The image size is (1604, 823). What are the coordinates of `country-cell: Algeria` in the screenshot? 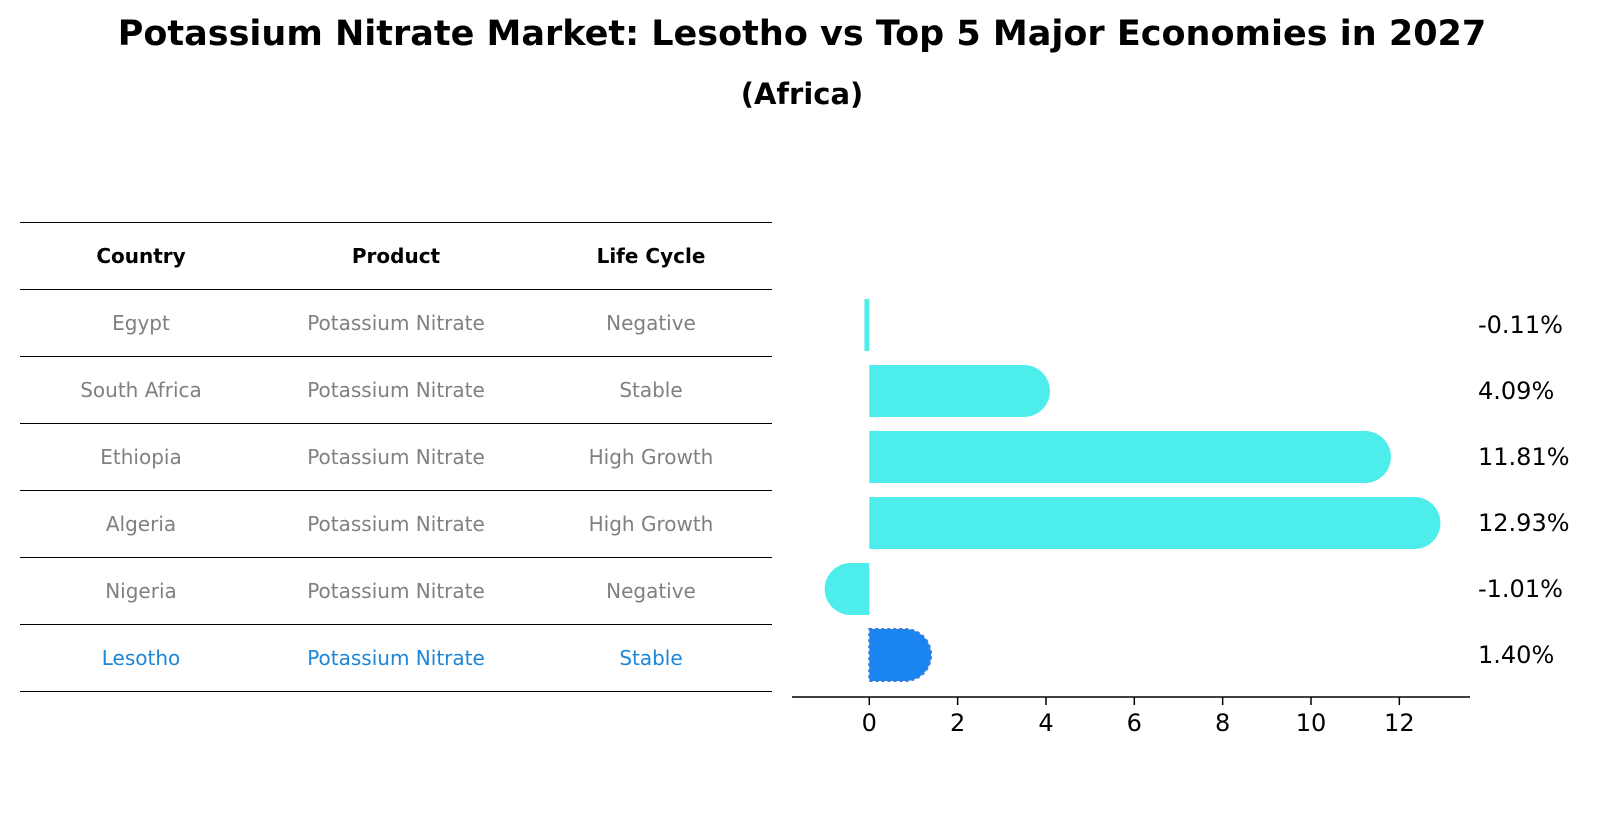 It's located at (141, 524).